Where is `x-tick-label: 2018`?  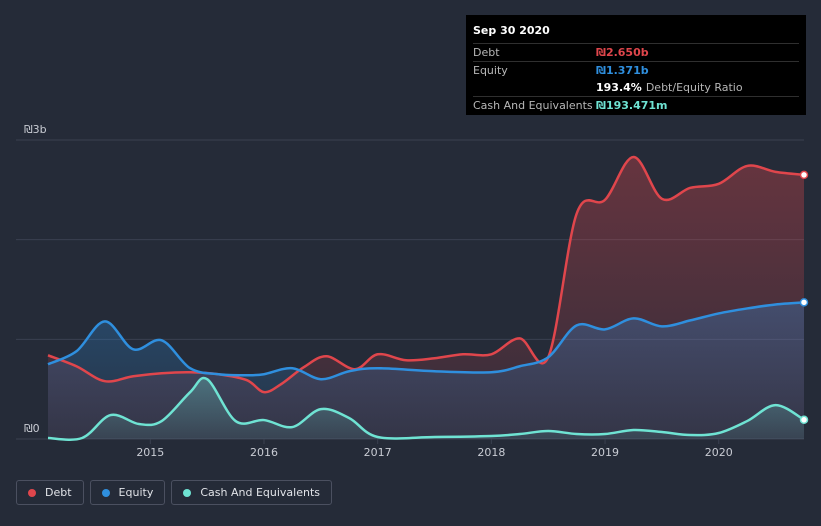 x-tick-label: 2018 is located at coordinates (491, 452).